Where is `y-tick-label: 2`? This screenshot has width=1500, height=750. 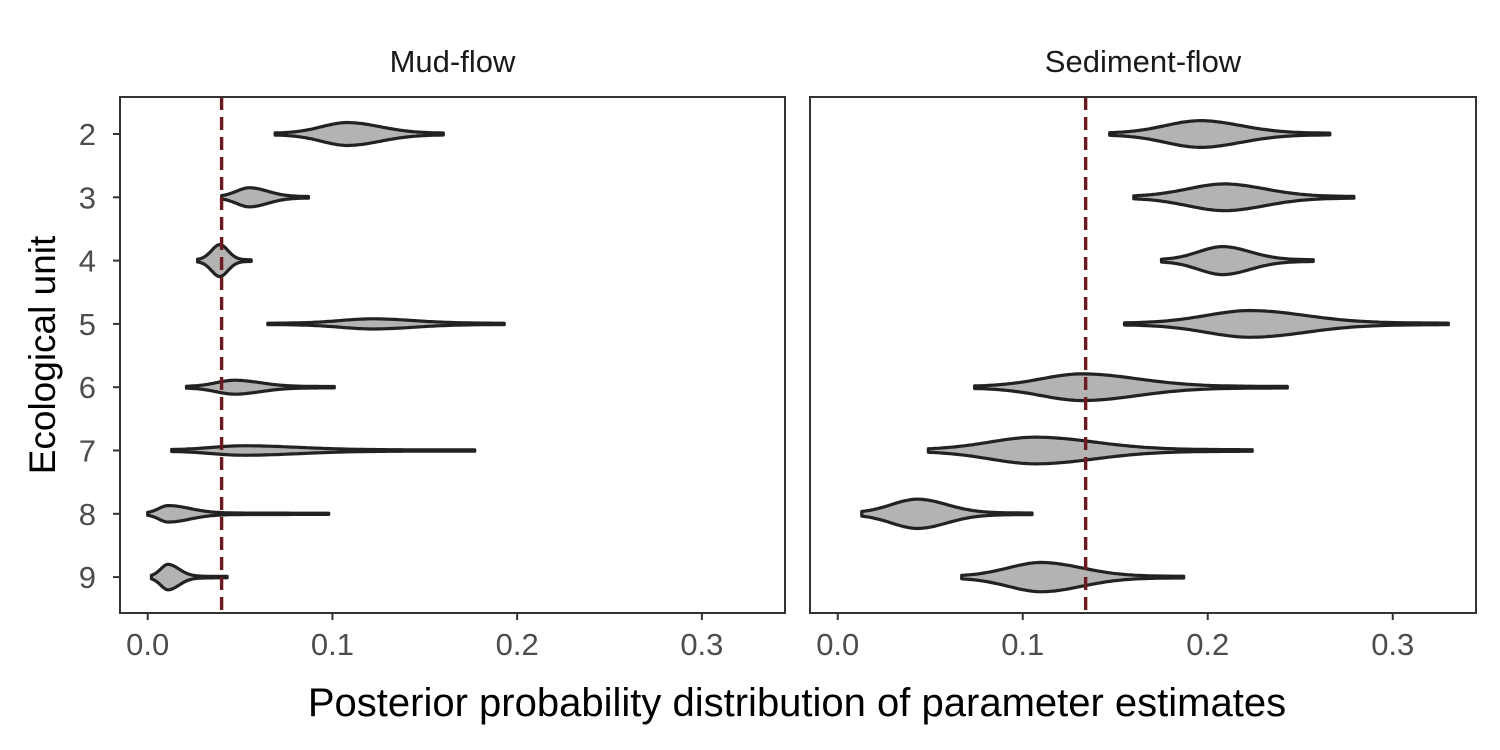 y-tick-label: 2 is located at coordinates (87, 134).